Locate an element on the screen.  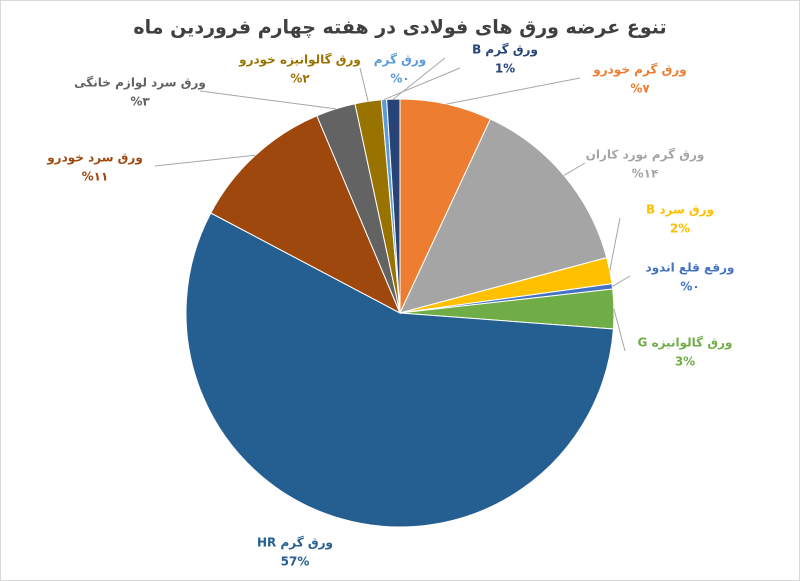
value-label: 3% is located at coordinates (685, 362).